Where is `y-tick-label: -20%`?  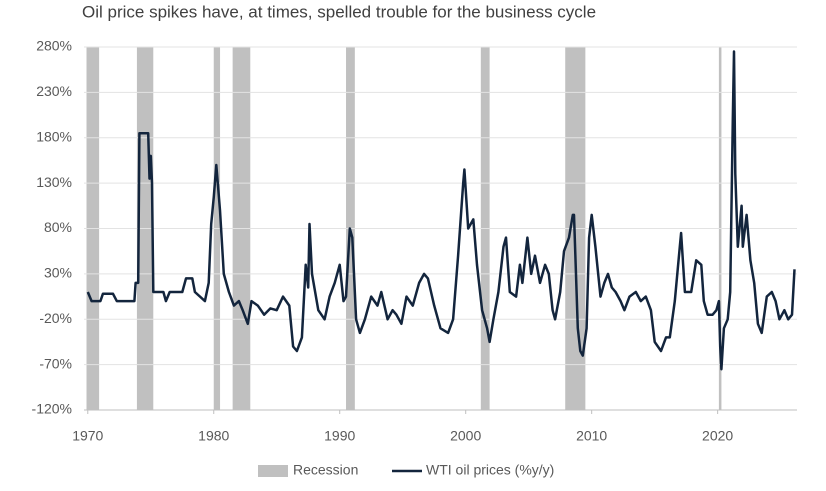
y-tick-label: -20% is located at coordinates (55, 318).